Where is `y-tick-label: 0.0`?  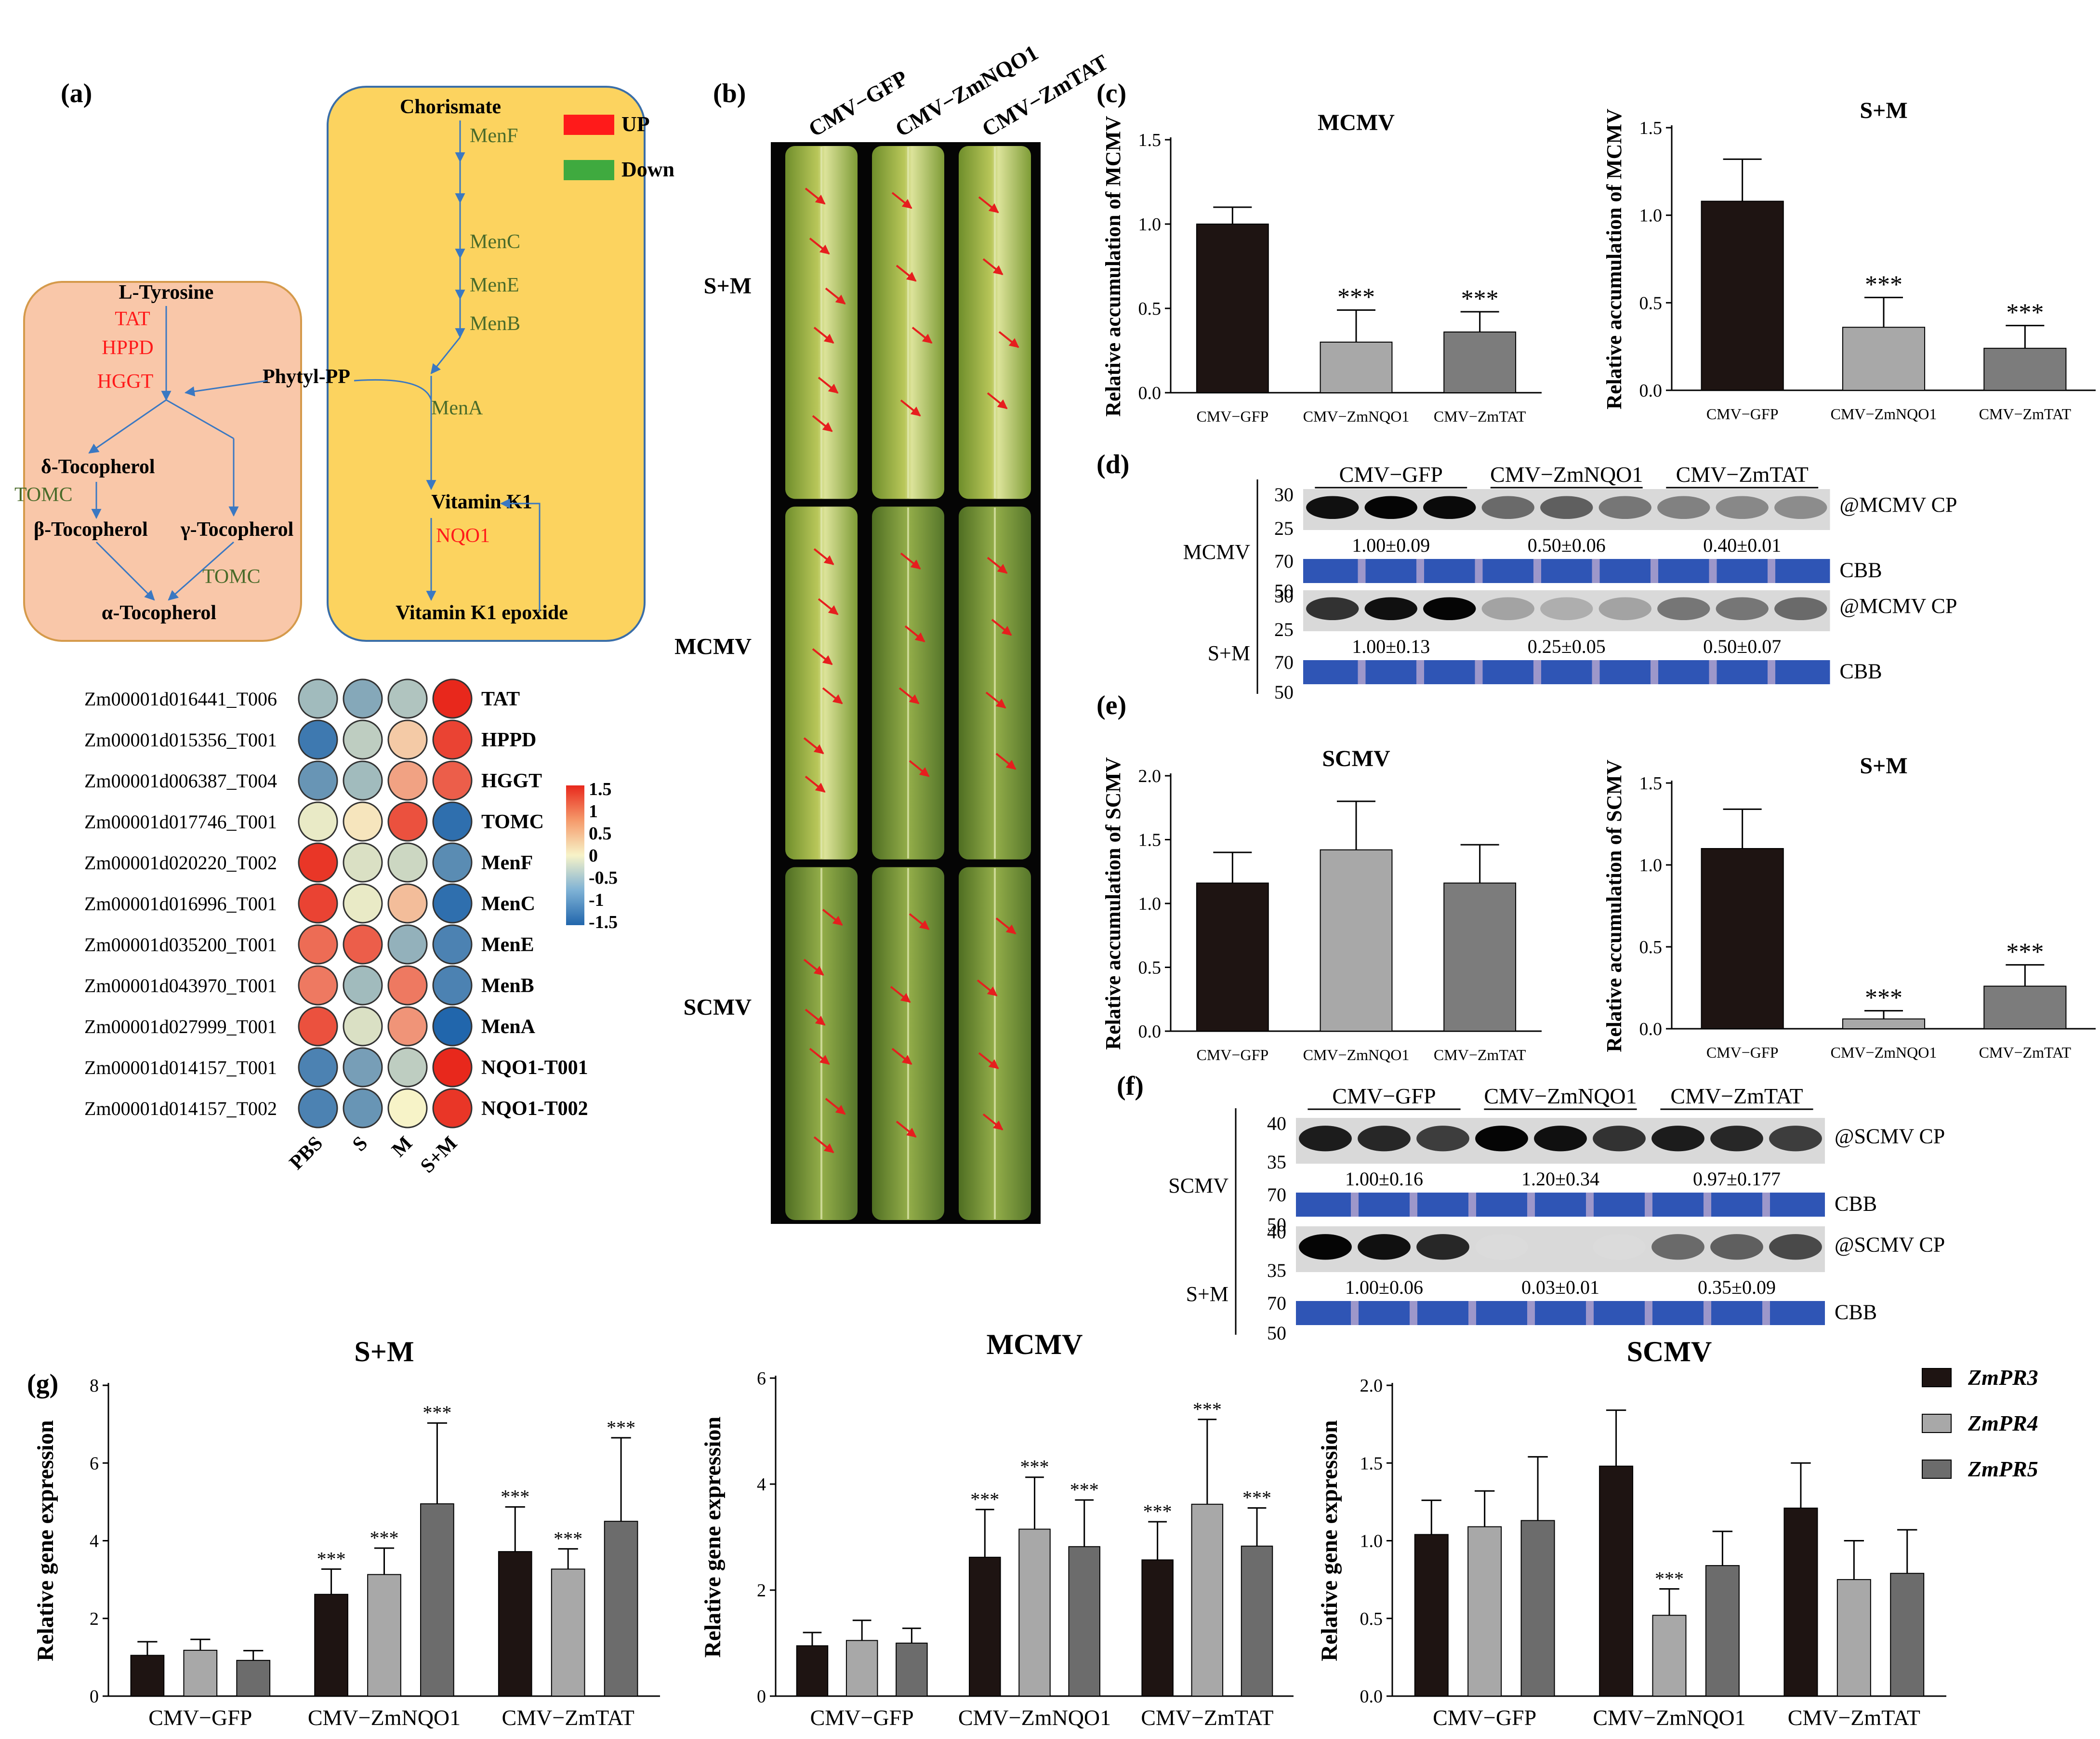 y-tick-label: 0.0 is located at coordinates (1651, 1029).